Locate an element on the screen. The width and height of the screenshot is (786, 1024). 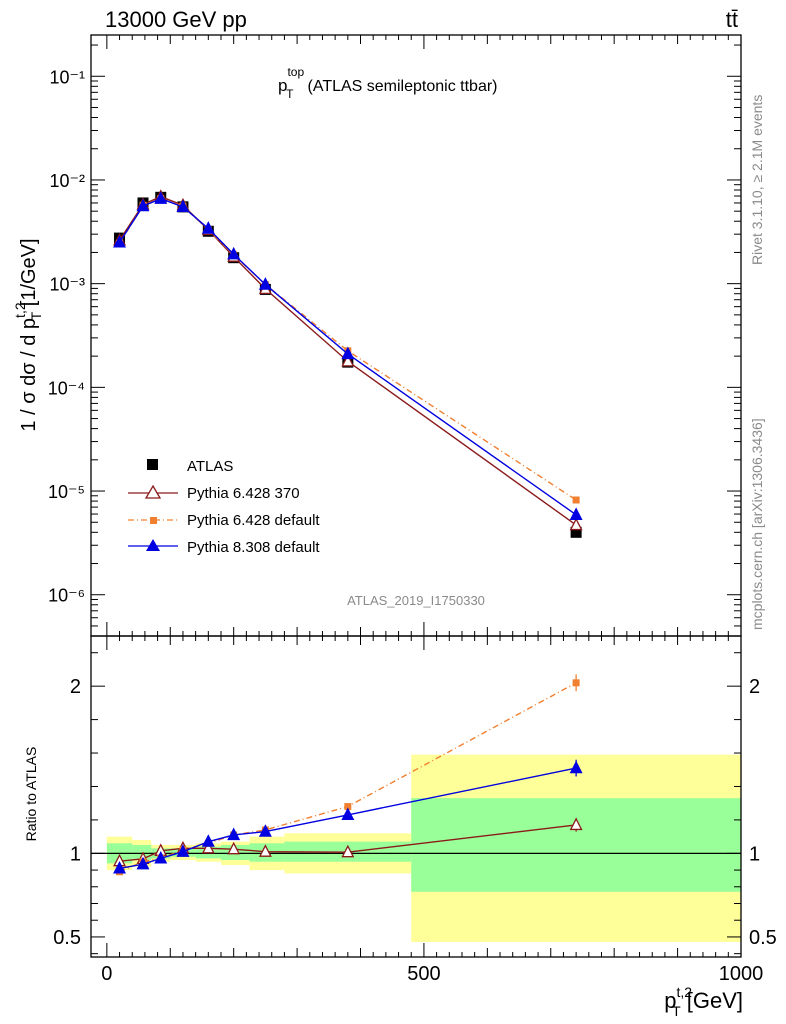
upper-ytick-label: 10⁻² is located at coordinates (67, 181).